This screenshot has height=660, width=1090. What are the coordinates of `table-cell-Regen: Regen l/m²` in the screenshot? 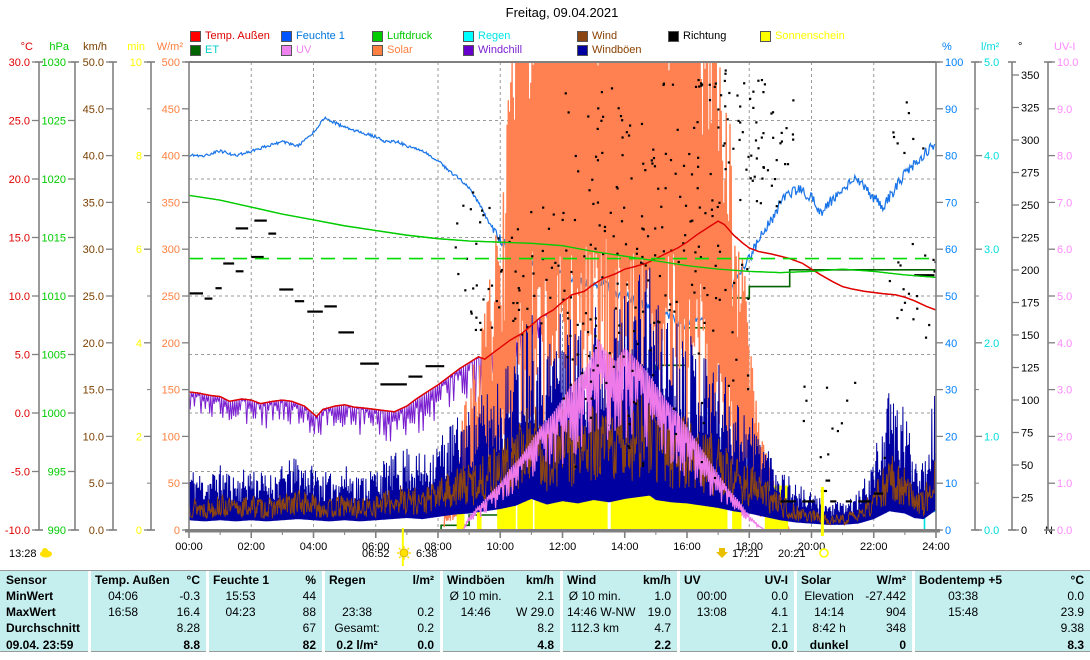 It's located at (381, 579).